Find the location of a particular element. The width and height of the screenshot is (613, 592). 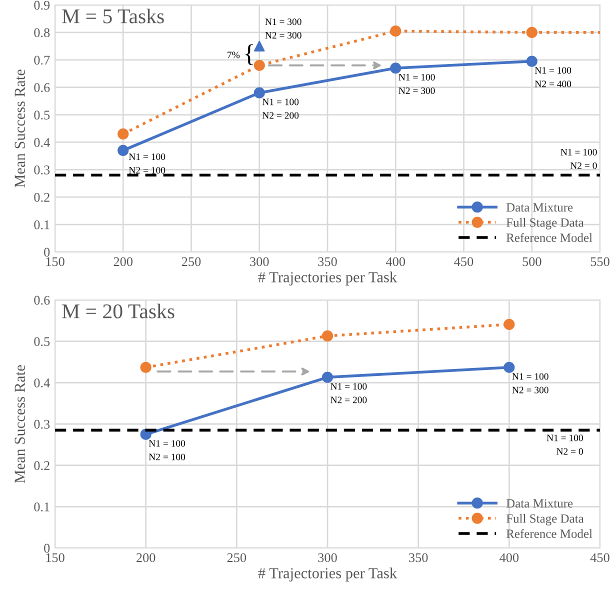

x-tick-label: 550 is located at coordinates (600, 261).